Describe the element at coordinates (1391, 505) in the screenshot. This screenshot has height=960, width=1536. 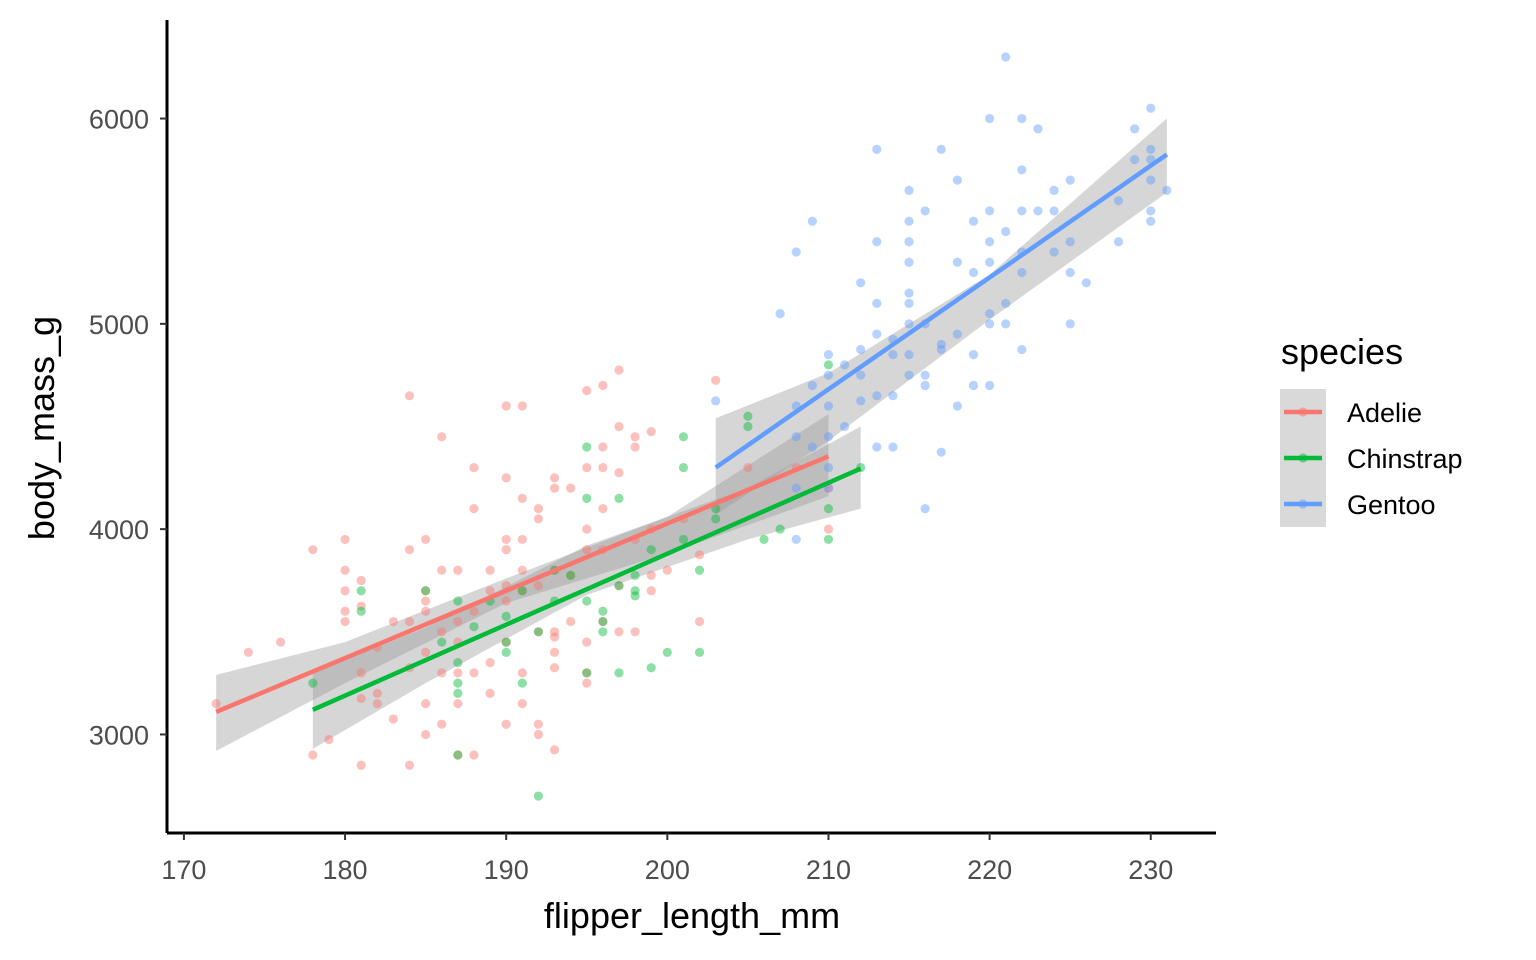
I see `legend-label-gentoo: Gentoo` at that location.